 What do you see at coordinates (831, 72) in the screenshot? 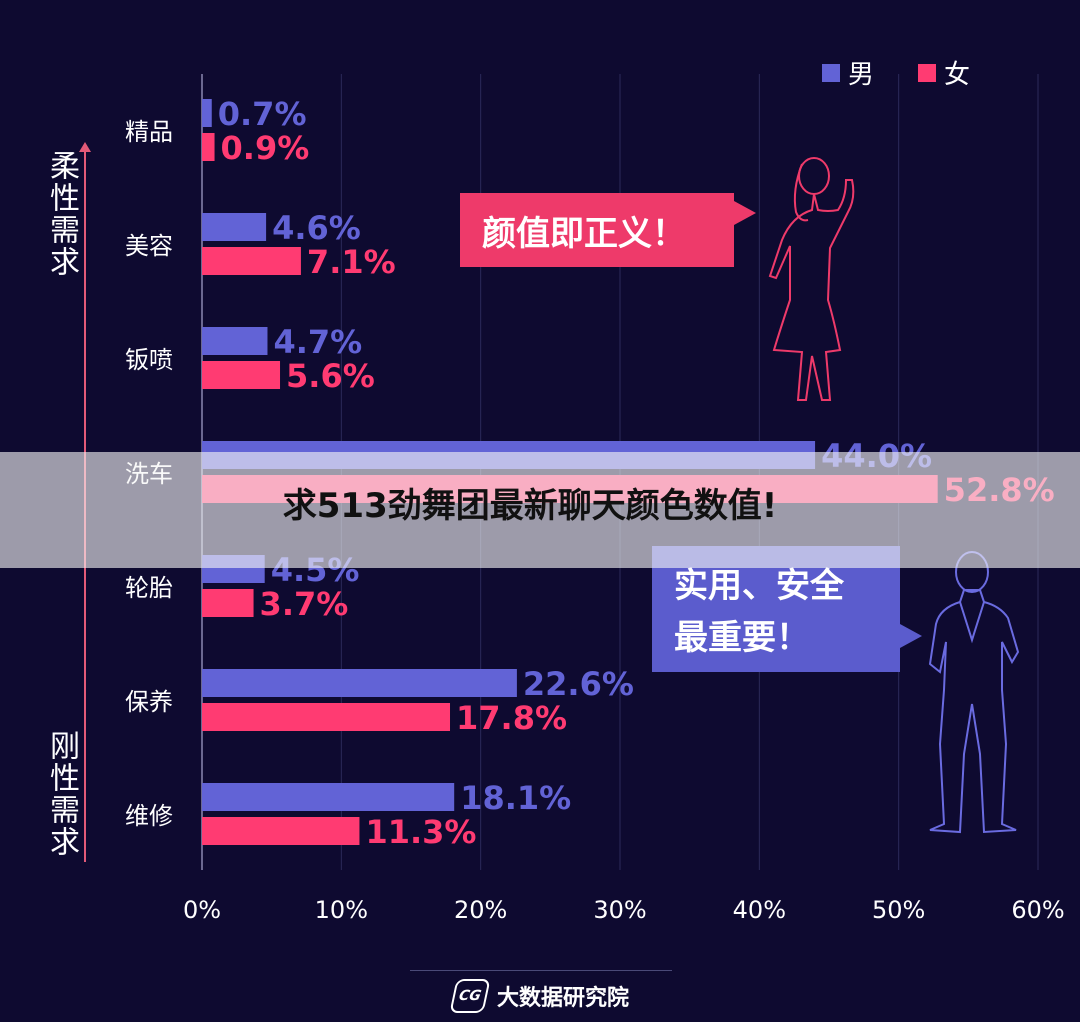
I see `legend-swatch-male` at bounding box center [831, 72].